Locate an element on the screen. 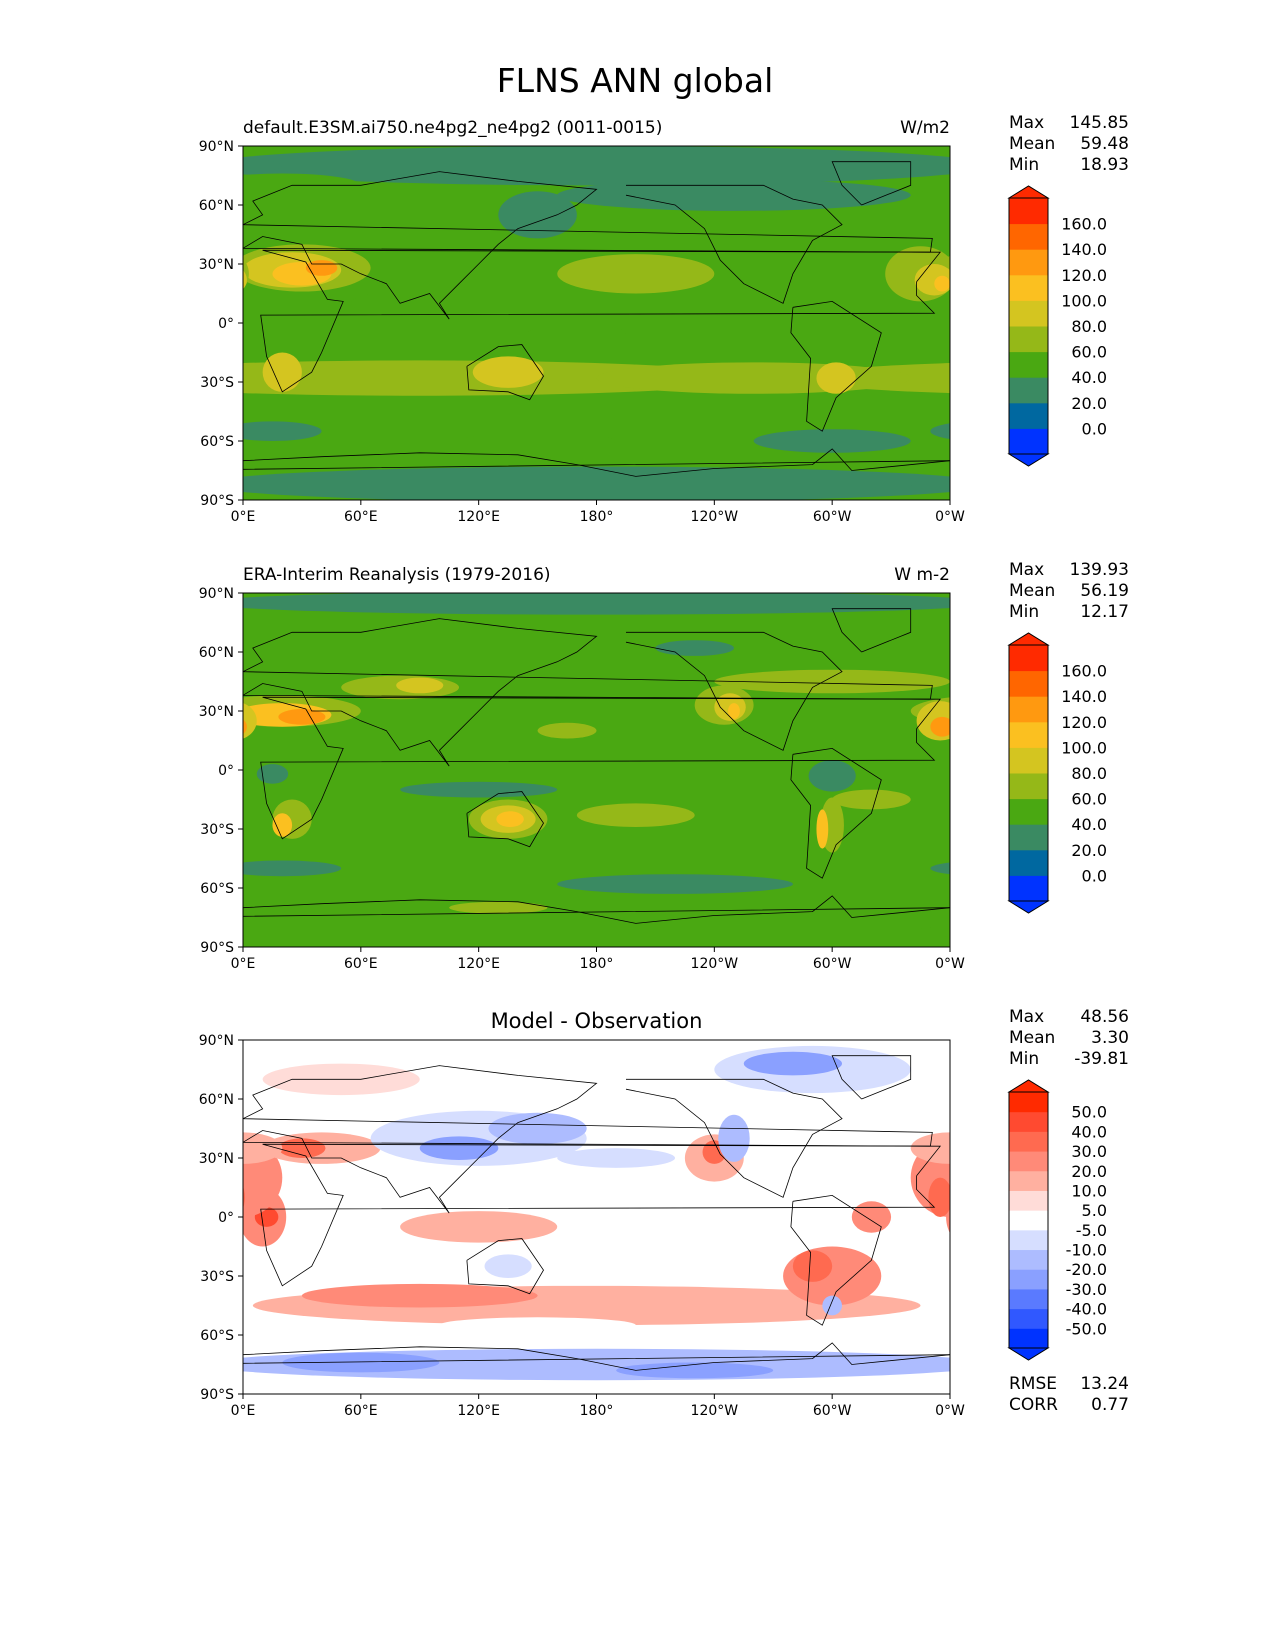 This screenshot has width=1275, height=1650. lon-tick-label: 120°W is located at coordinates (715, 964).